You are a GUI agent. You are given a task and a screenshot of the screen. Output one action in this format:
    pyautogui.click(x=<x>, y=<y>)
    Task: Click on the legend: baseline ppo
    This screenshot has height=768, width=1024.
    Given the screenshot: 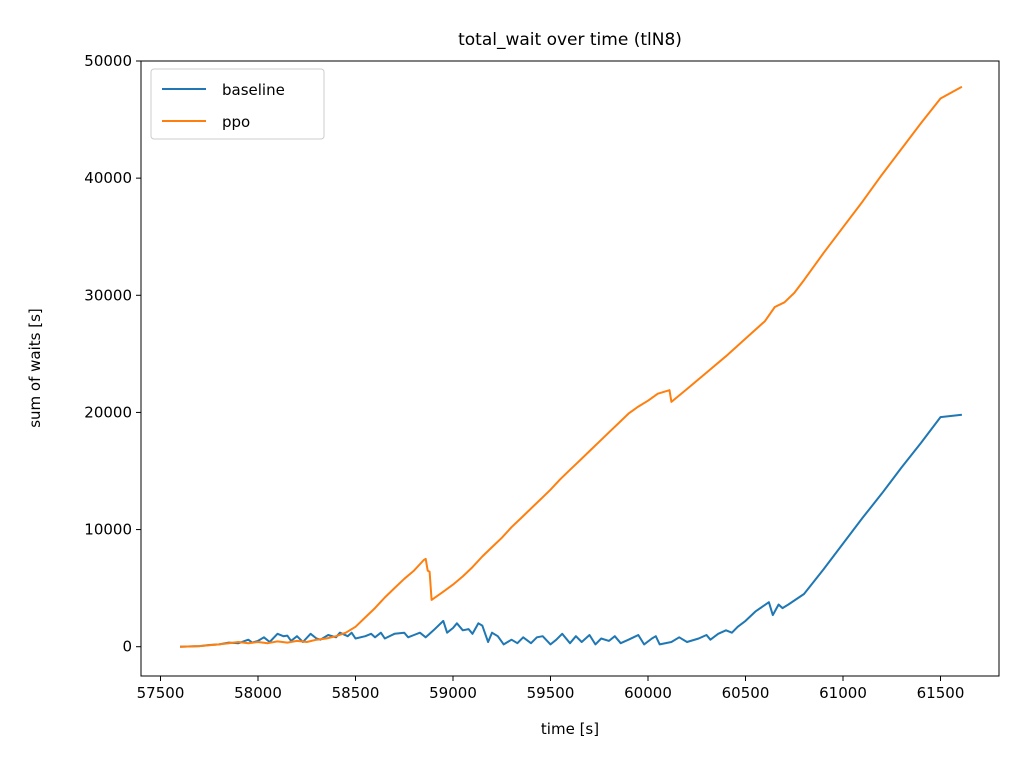 What is the action you would take?
    pyautogui.click(x=237, y=104)
    